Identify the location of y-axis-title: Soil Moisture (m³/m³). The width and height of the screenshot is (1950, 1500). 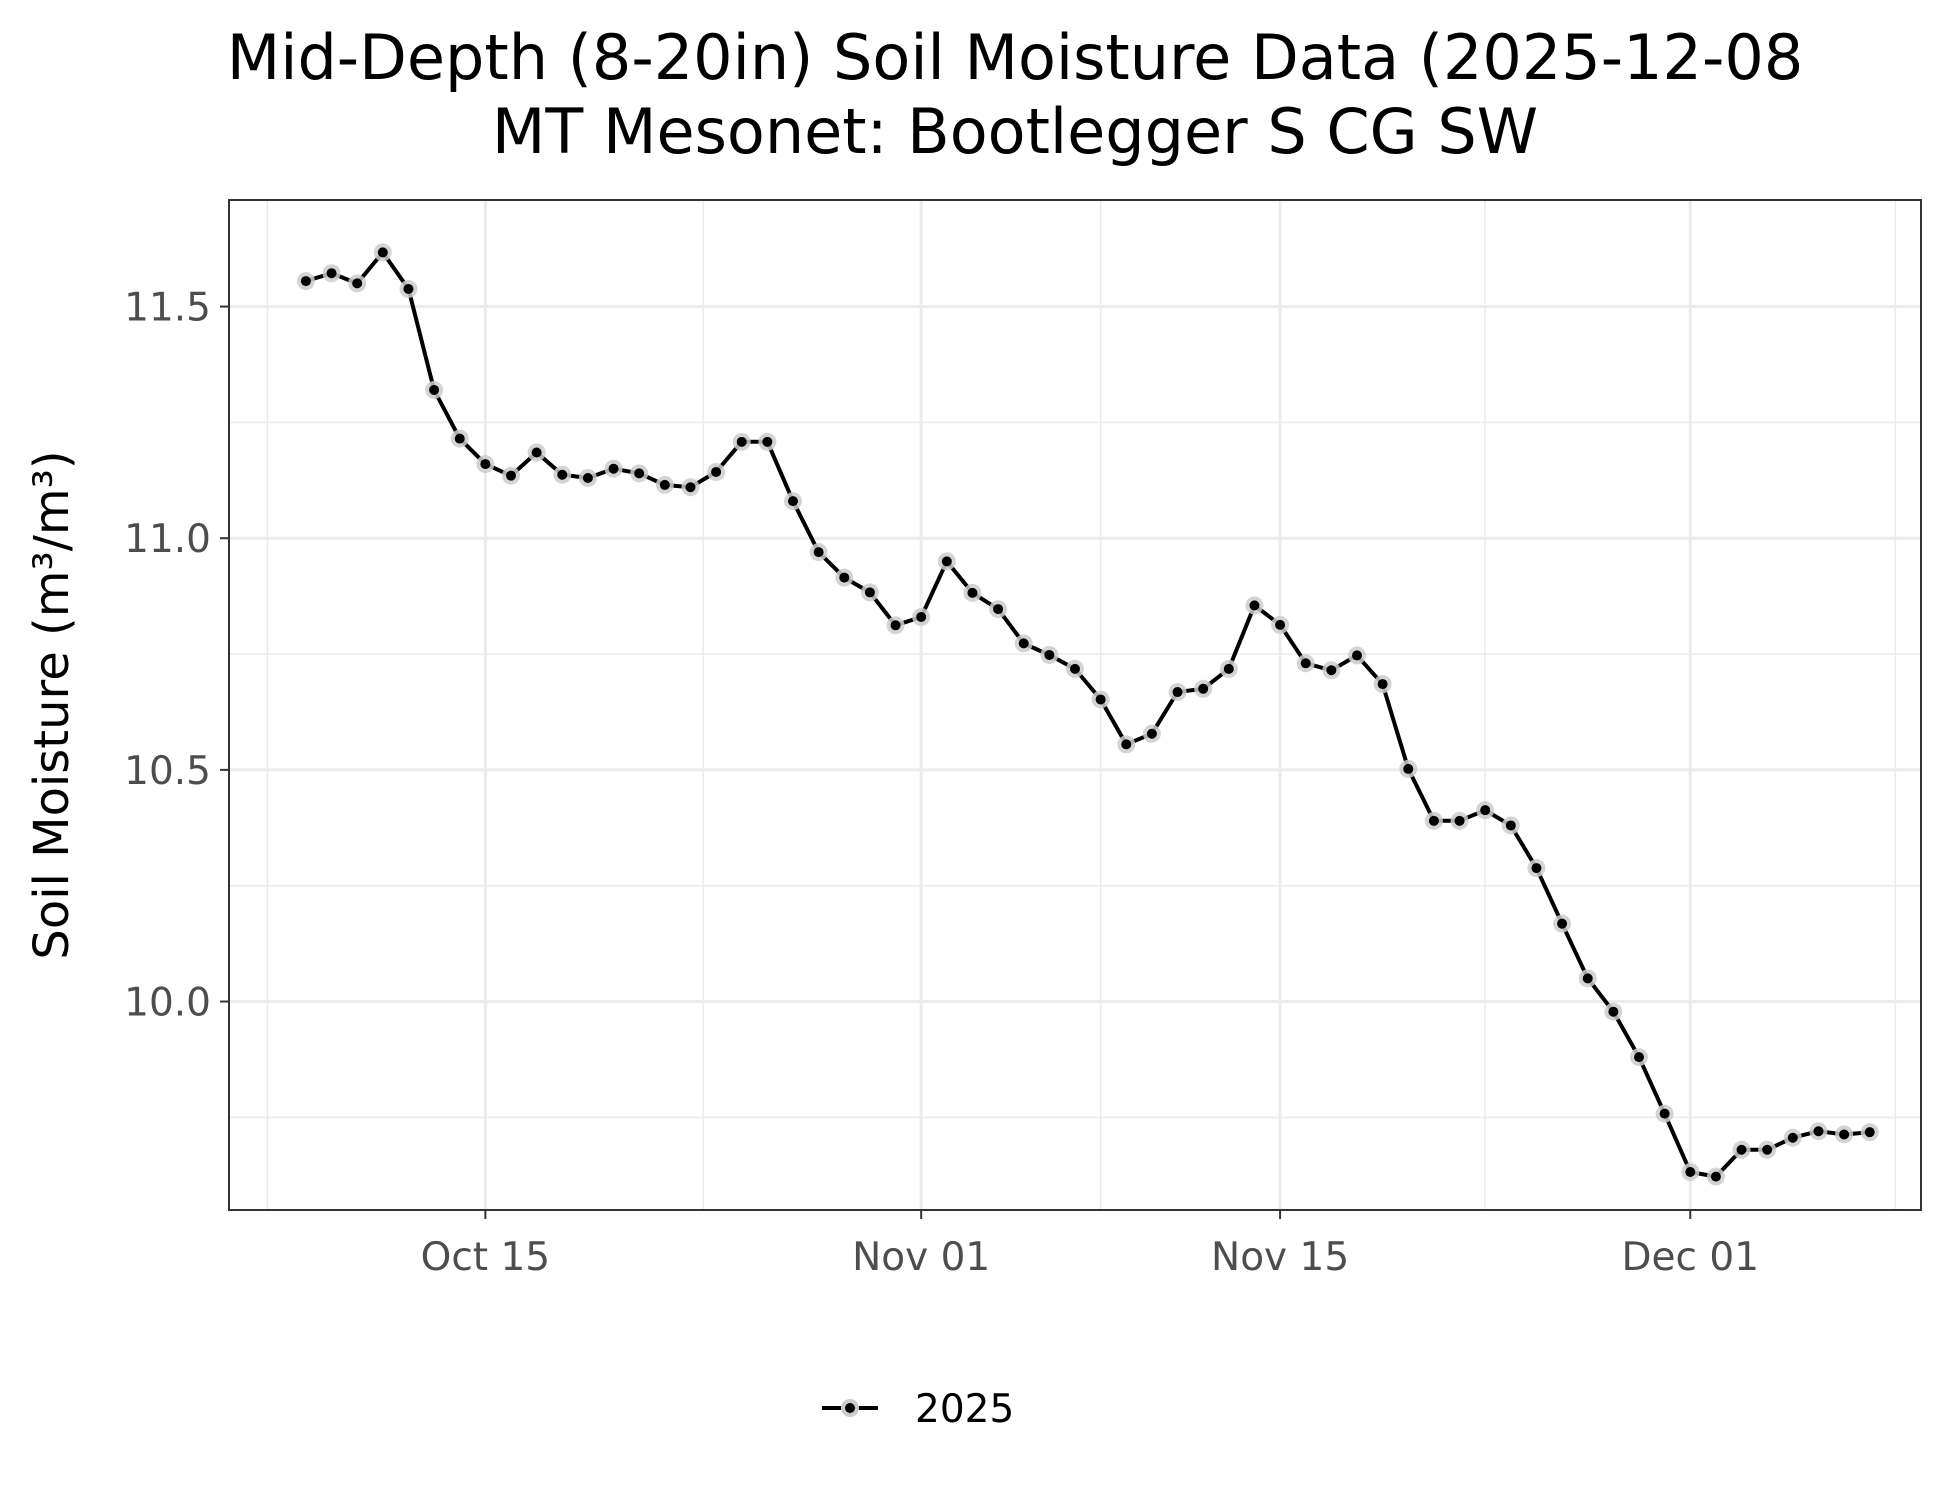
(52, 704).